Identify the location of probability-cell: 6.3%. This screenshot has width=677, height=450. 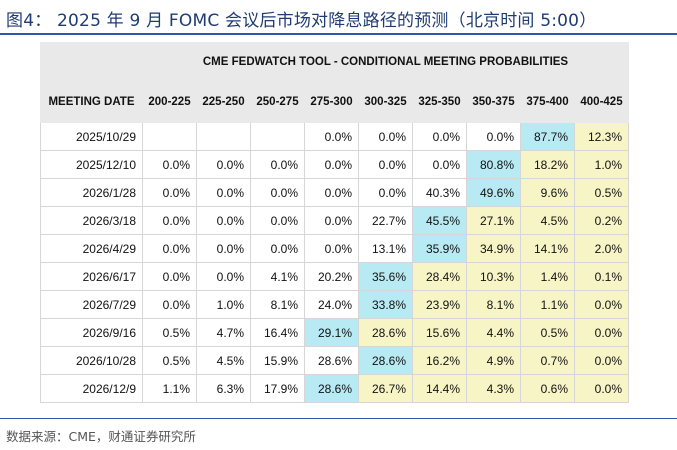
(223, 388).